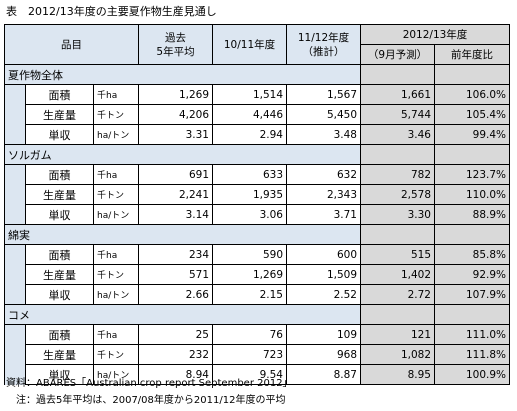 The height and width of the screenshot is (411, 517). Describe the element at coordinates (323, 94) in the screenshot. I see `value-y1112: 1,567` at that location.